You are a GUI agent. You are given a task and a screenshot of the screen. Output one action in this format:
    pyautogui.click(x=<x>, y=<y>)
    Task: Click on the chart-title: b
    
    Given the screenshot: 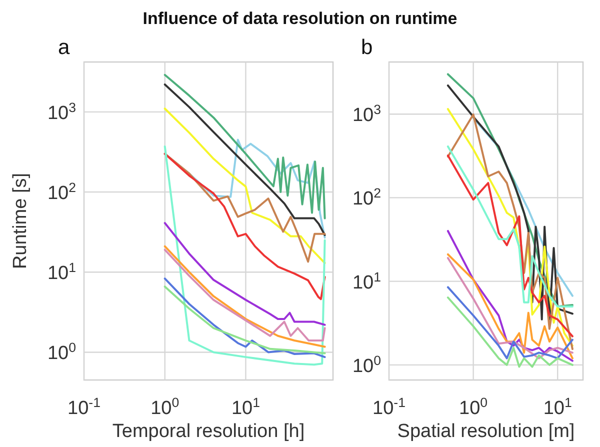 What is the action you would take?
    pyautogui.click(x=367, y=47)
    